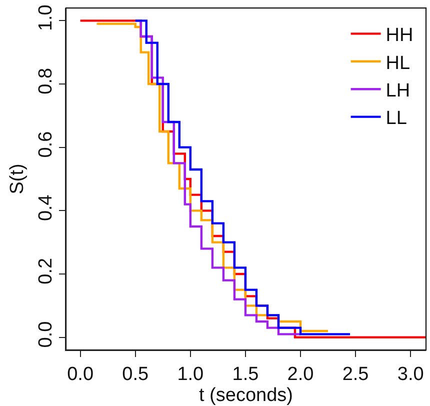 The image size is (430, 406). What do you see at coordinates (135, 374) in the screenshot?
I see `x-tick-label: 0.5` at bounding box center [135, 374].